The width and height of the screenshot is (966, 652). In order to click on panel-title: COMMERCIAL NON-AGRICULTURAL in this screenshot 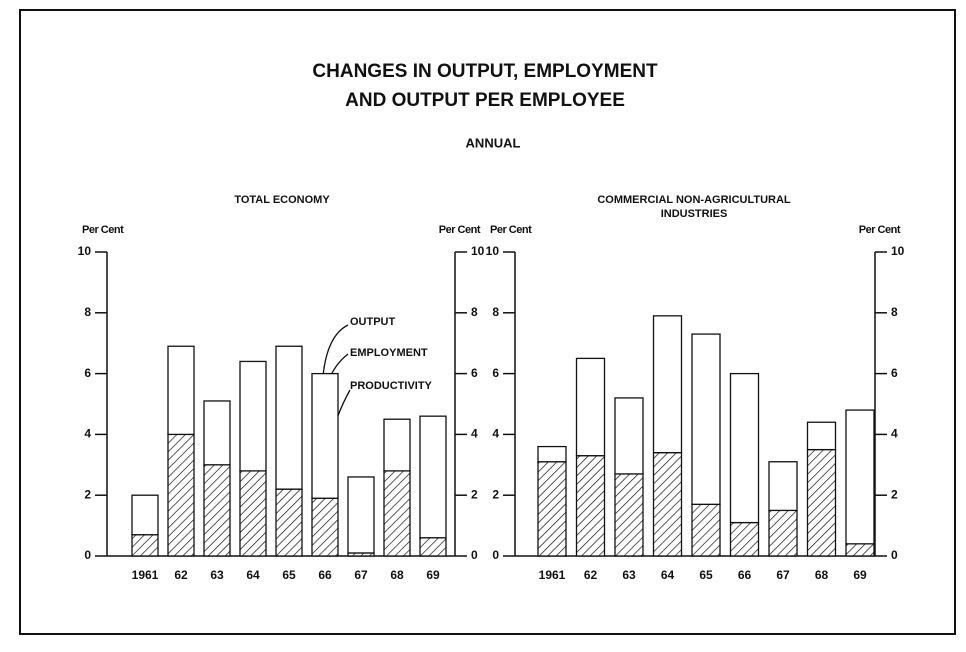, I will do `click(694, 200)`.